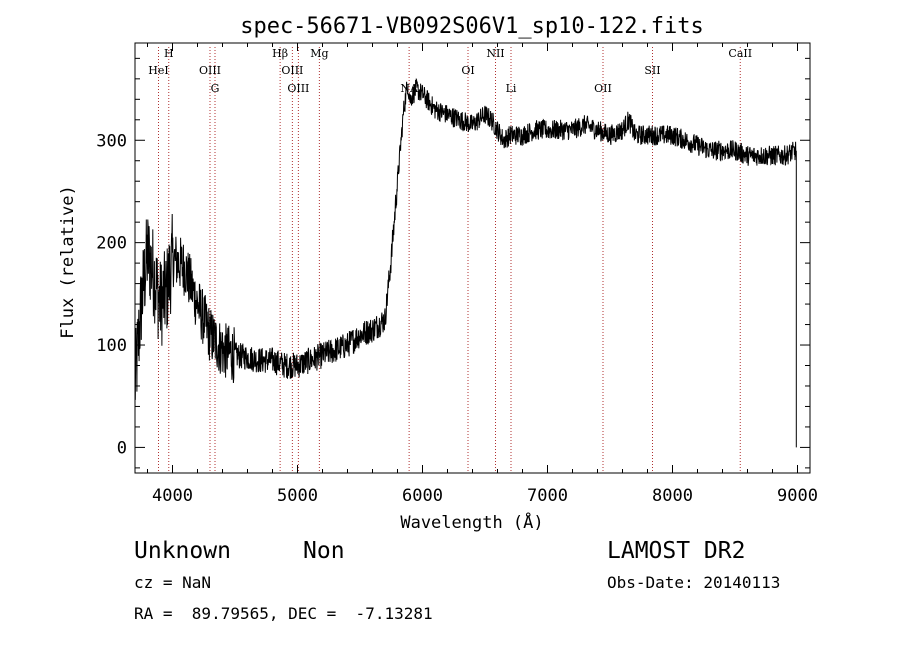 The height and width of the screenshot is (649, 900). What do you see at coordinates (324, 551) in the screenshot?
I see `object-subclass: Non` at bounding box center [324, 551].